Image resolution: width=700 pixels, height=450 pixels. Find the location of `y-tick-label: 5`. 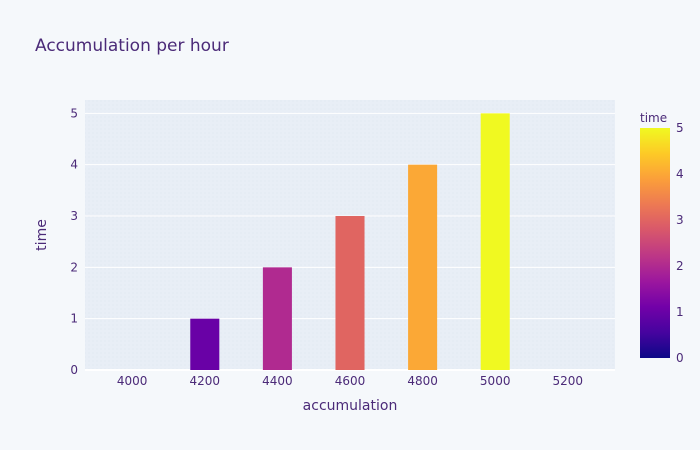

y-tick-label: 5 is located at coordinates (74, 113).